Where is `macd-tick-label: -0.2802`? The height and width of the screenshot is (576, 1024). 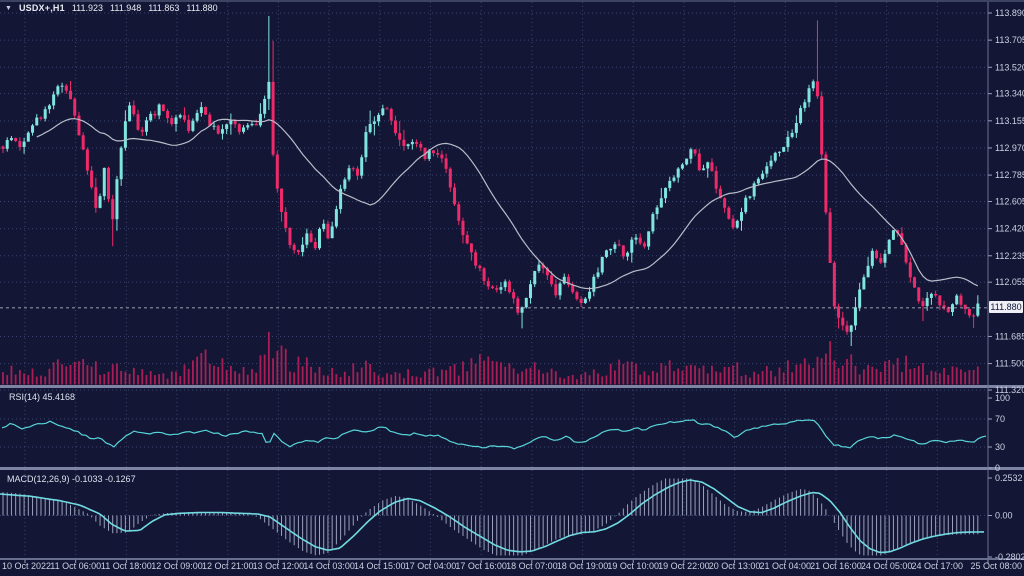 macd-tick-label: -0.2802 is located at coordinates (1009, 557).